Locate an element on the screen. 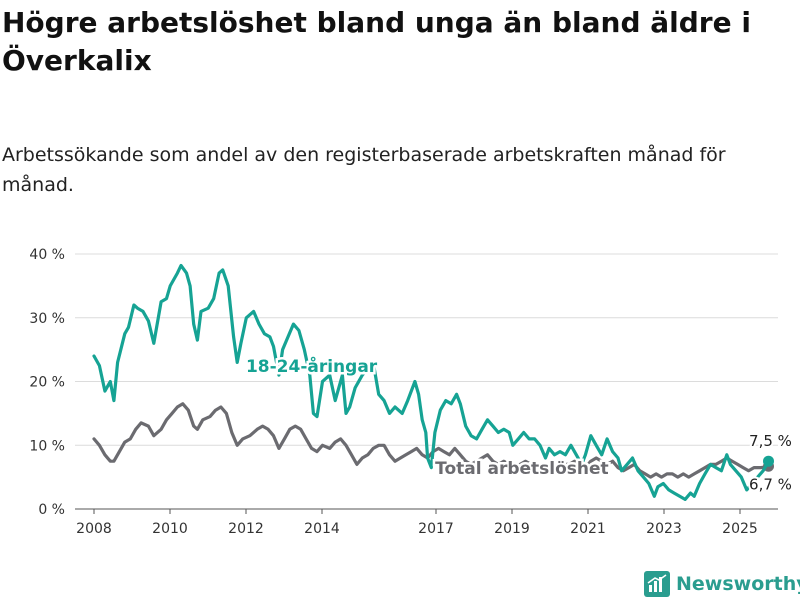 Image resolution: width=800 pixels, height=600 pixels. series-end-label: 6,7 % is located at coordinates (770, 484).